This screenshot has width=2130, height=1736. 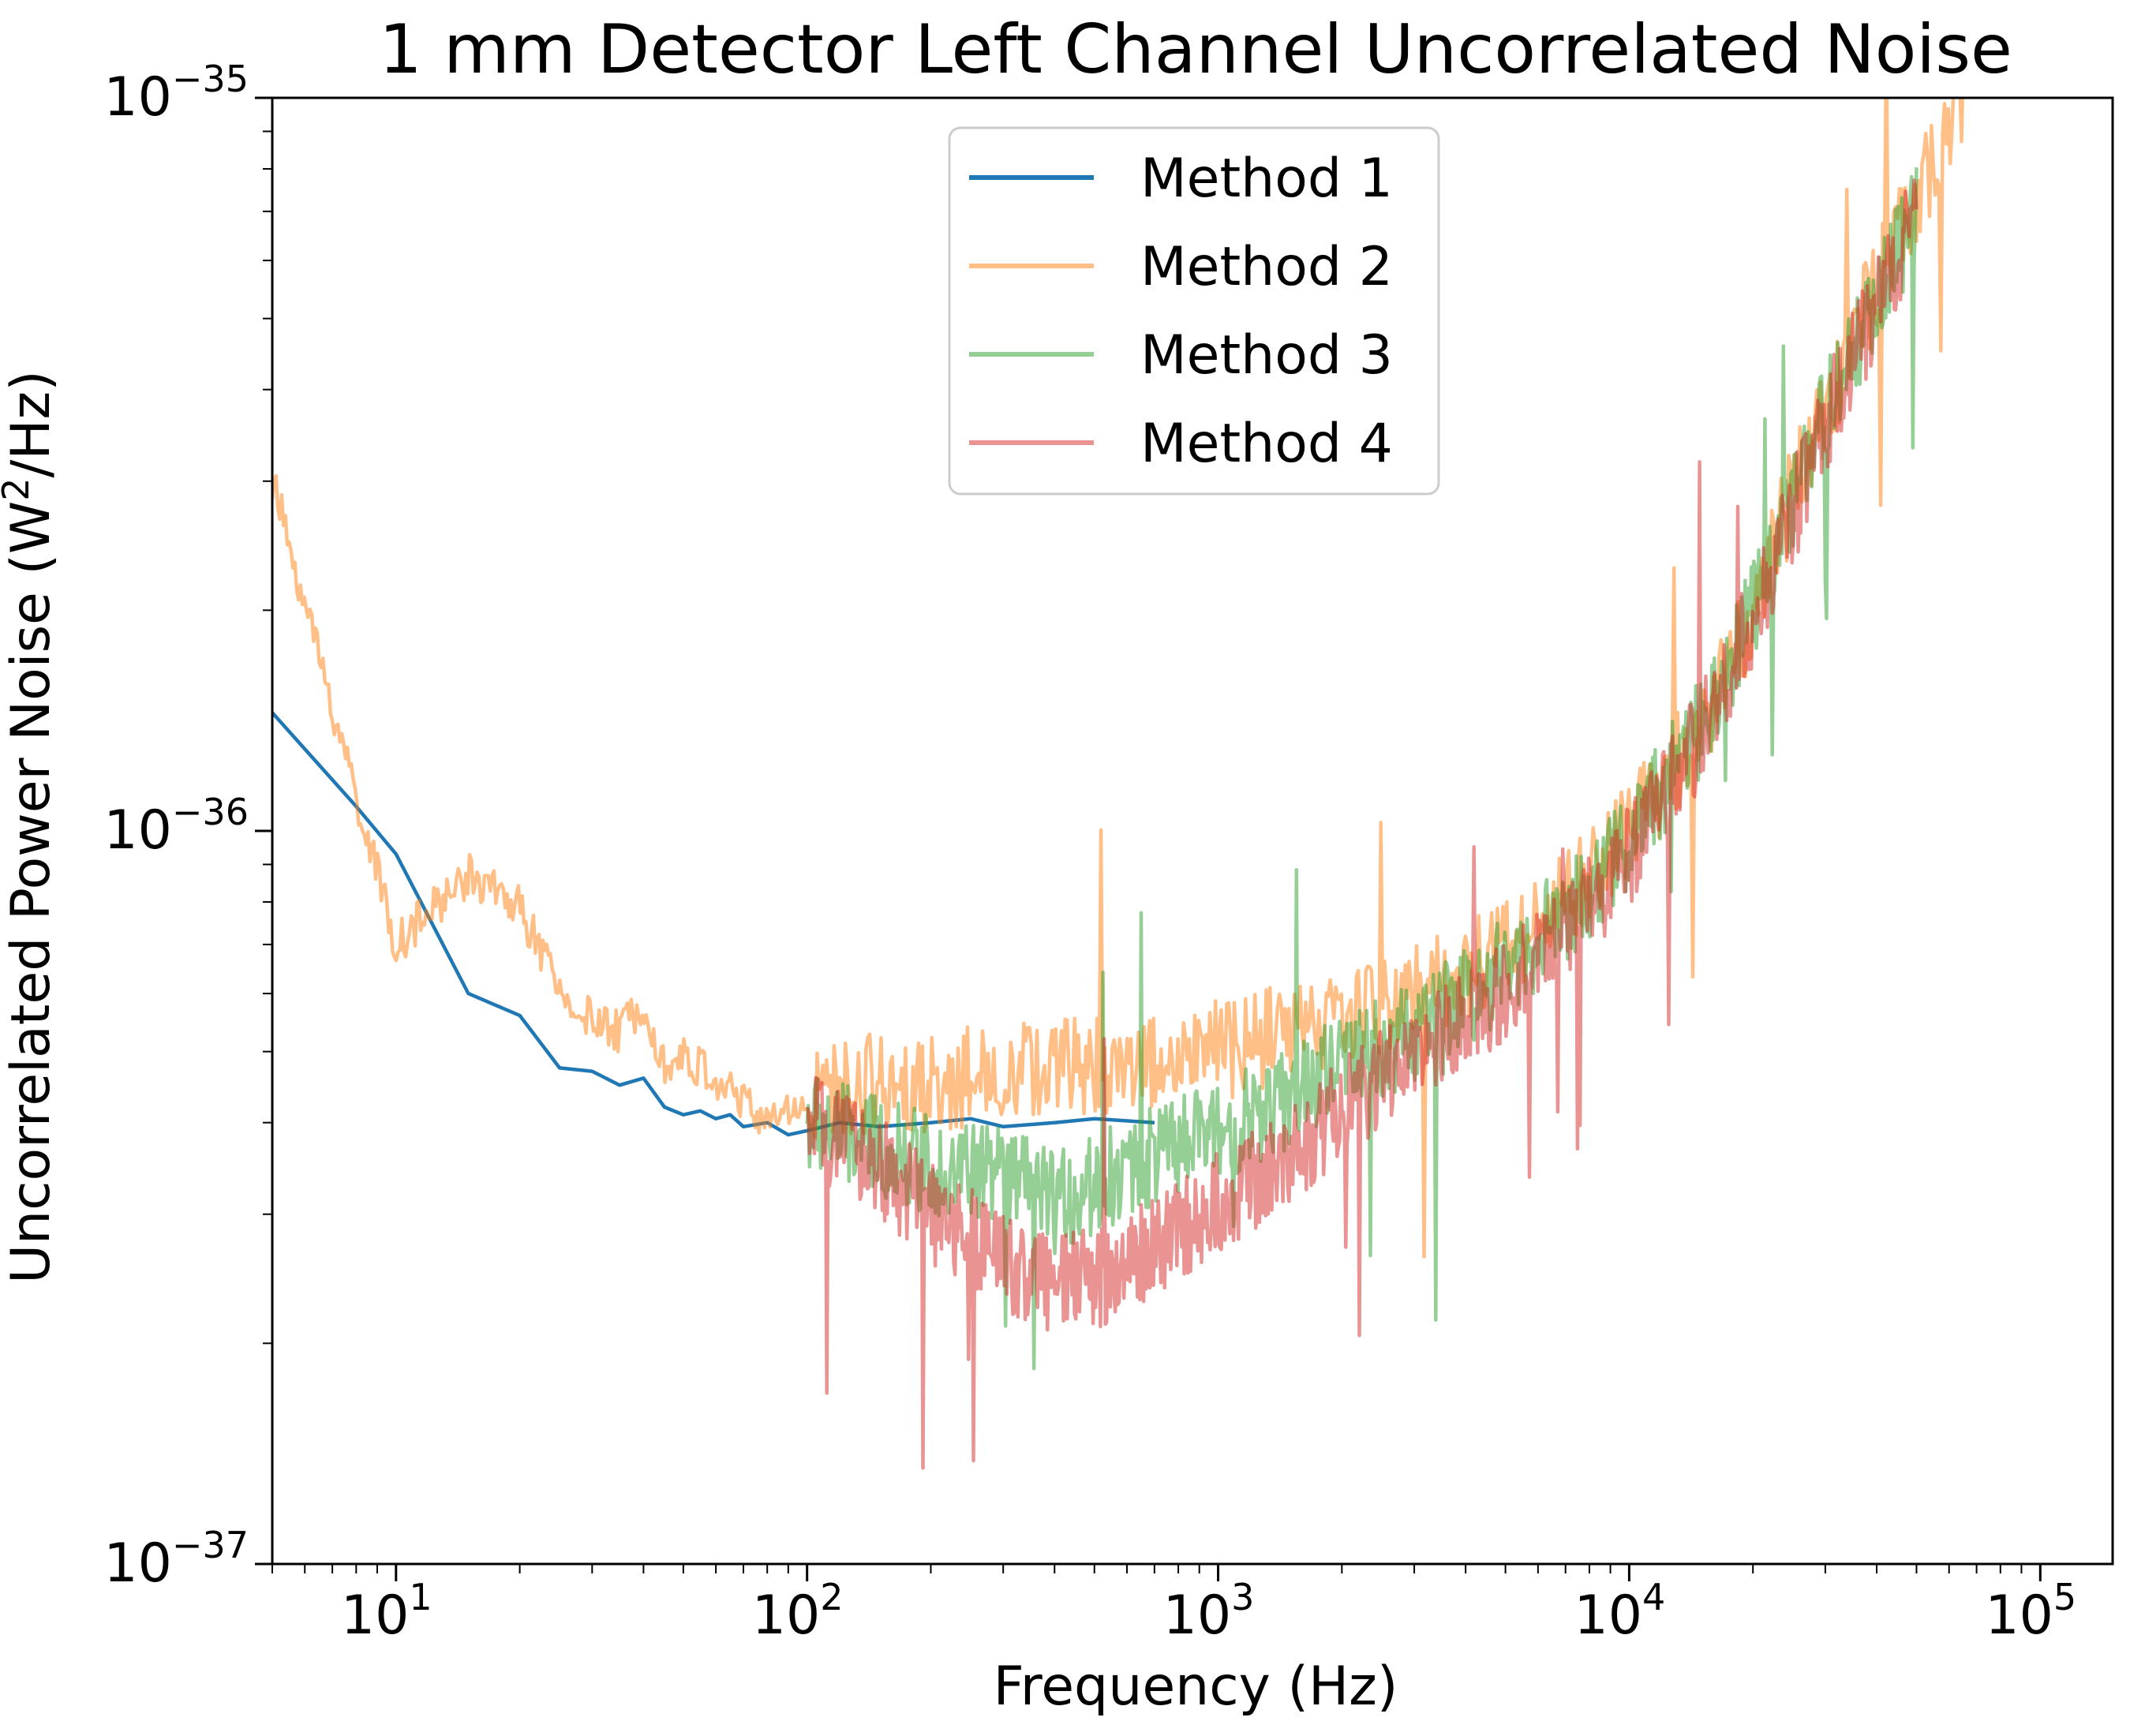 What do you see at coordinates (176, 93) in the screenshot?
I see `y-tick-label: 10−35` at bounding box center [176, 93].